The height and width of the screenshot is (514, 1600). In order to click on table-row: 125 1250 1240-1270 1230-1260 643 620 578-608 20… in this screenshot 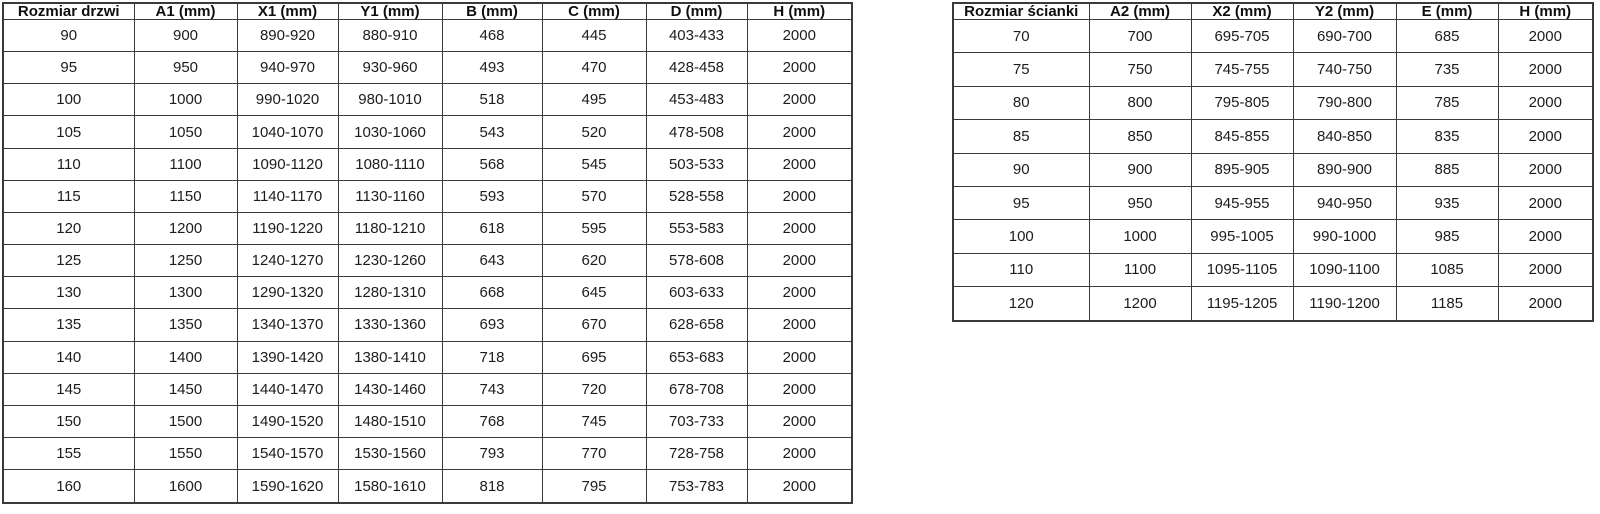, I will do `click(427, 261)`.